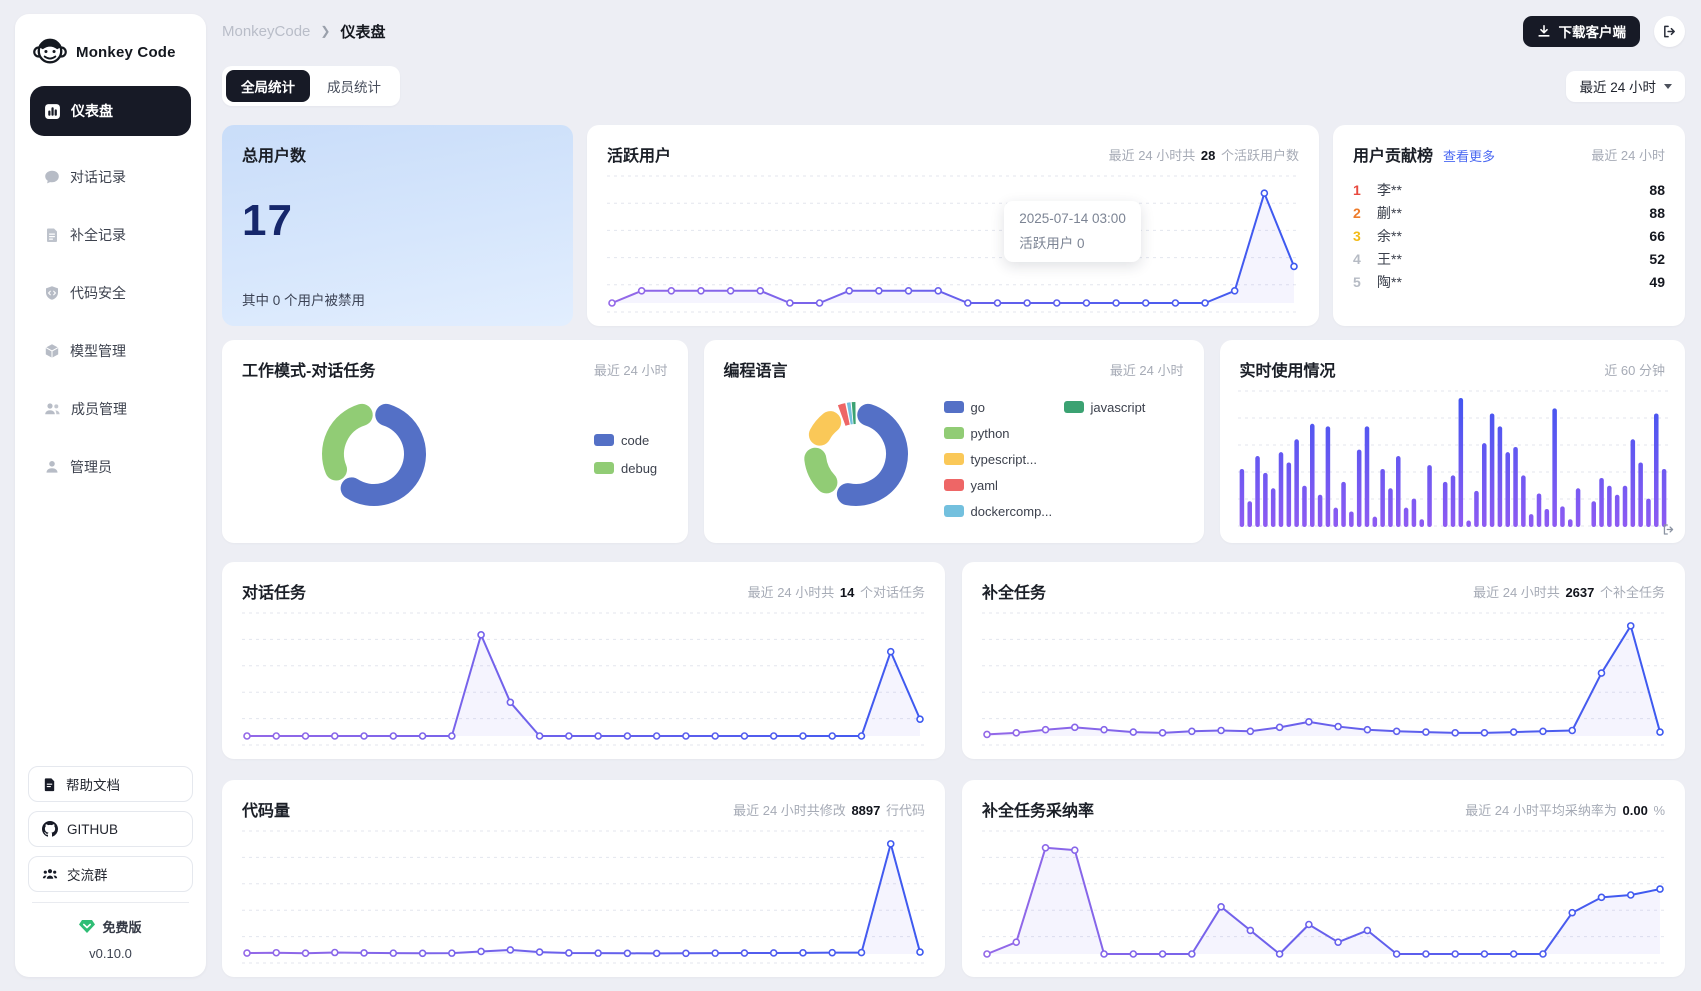 Image resolution: width=1701 pixels, height=991 pixels. What do you see at coordinates (1357, 258) in the screenshot?
I see `rank-badge: 4` at bounding box center [1357, 258].